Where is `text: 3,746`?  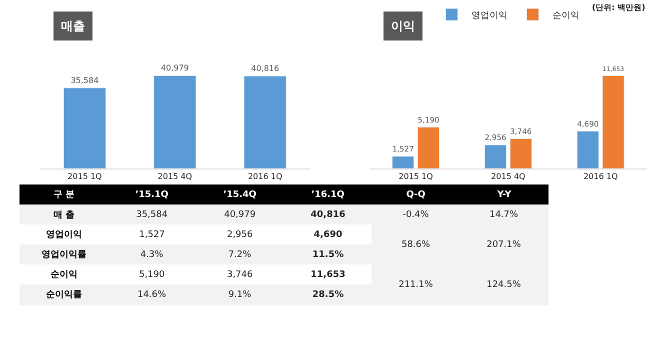
text: 3,746 is located at coordinates (239, 275).